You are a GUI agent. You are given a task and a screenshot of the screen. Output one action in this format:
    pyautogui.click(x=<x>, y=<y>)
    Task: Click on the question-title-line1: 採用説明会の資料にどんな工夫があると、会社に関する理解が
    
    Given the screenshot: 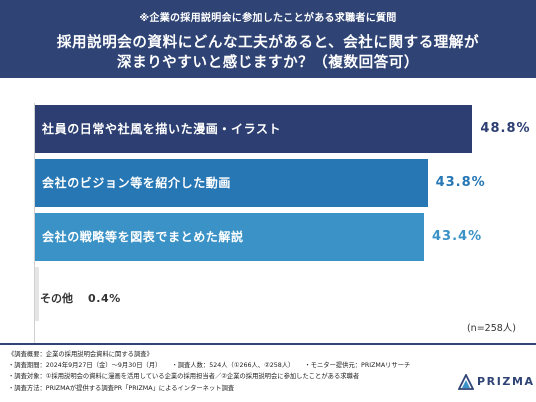 What is the action you would take?
    pyautogui.click(x=268, y=43)
    